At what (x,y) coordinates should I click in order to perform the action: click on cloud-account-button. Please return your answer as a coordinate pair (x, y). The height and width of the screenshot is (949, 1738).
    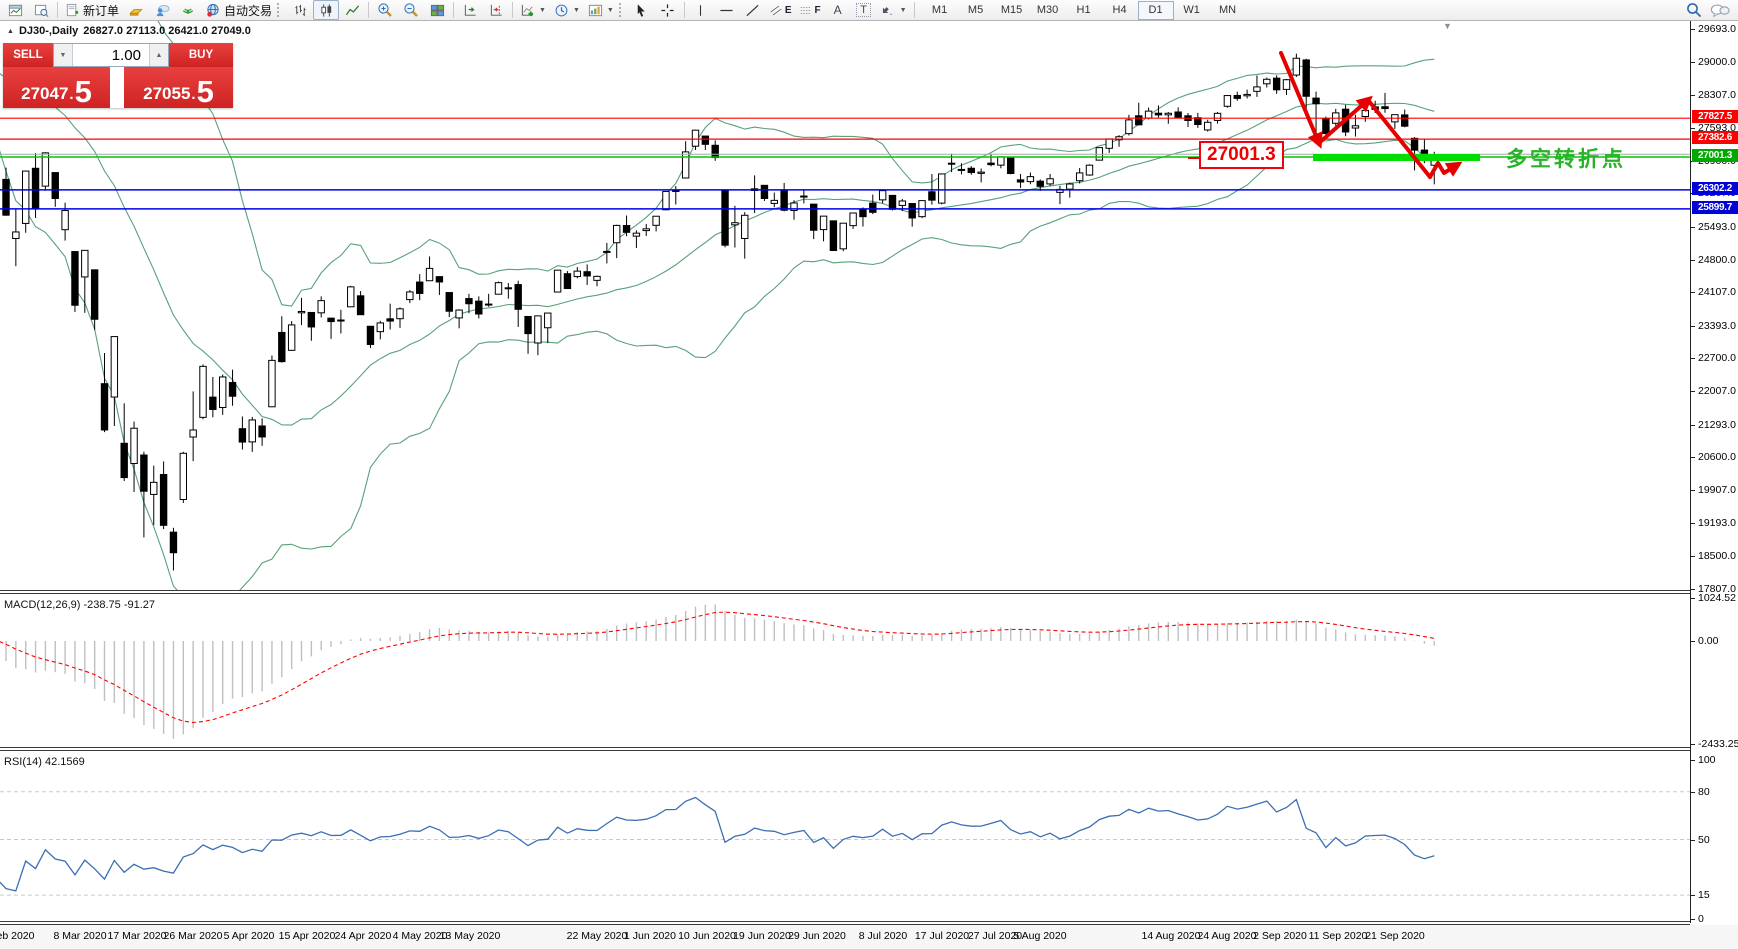
    Looking at the image, I should click on (162, 10).